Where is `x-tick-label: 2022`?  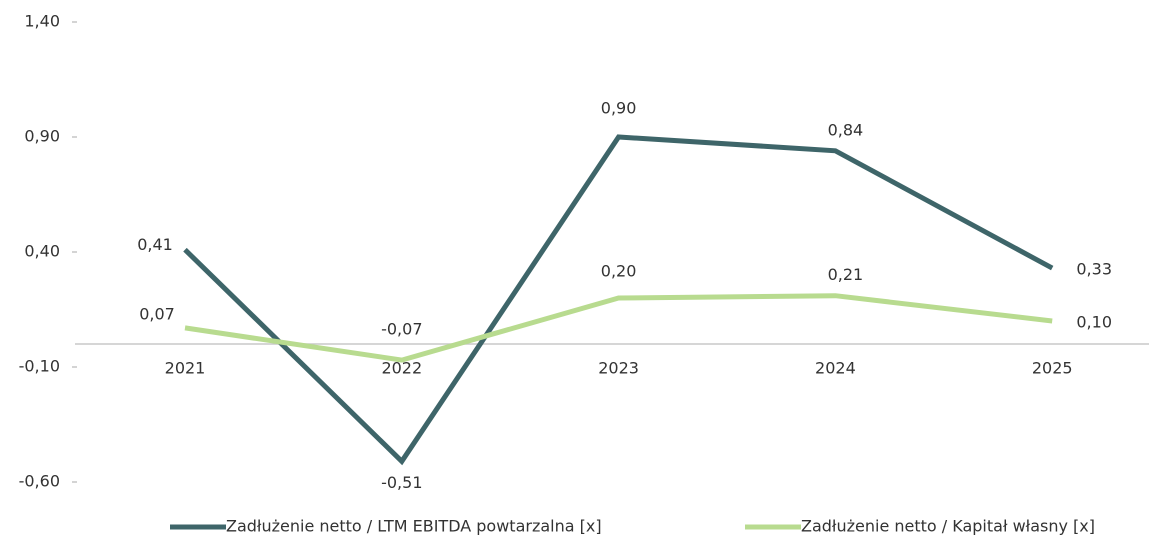 x-tick-label: 2022 is located at coordinates (401, 368).